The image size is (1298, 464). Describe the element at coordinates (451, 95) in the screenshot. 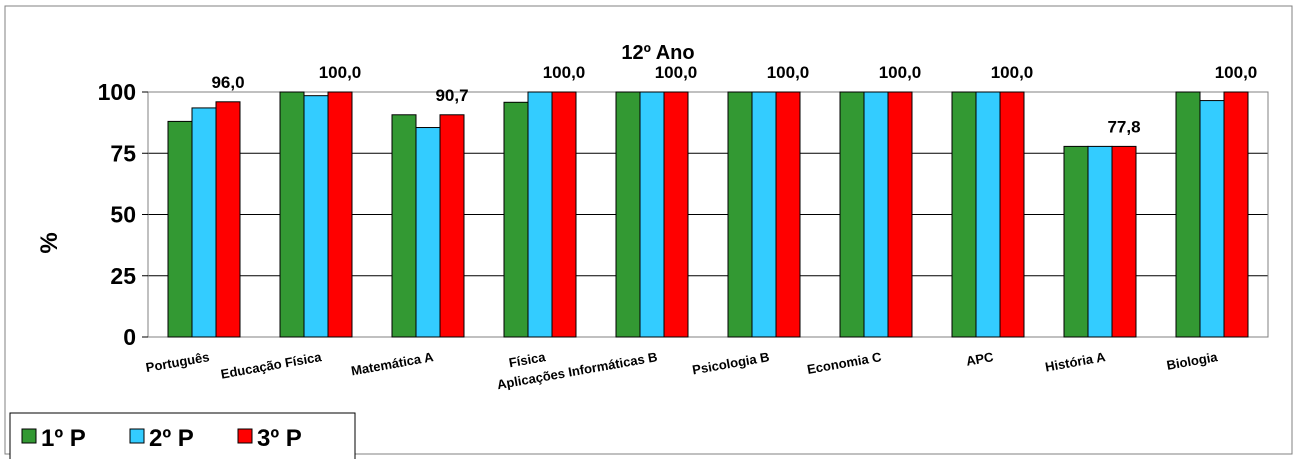

I see `data-label: 90,7` at that location.